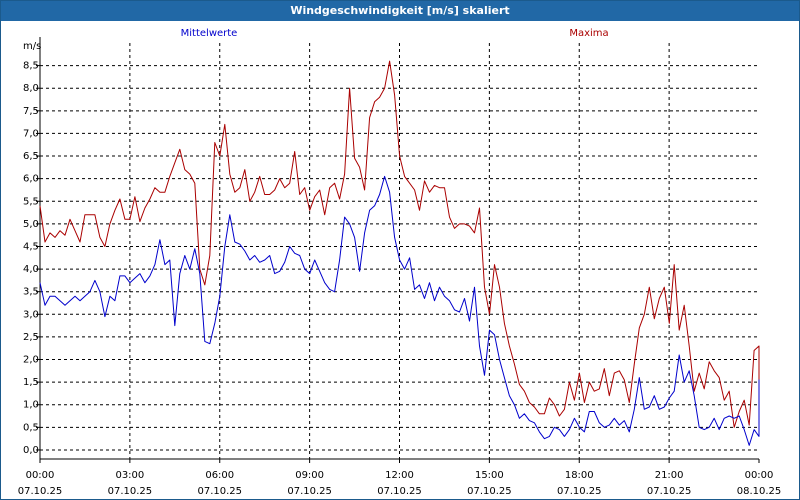  Describe the element at coordinates (31, 292) in the screenshot. I see `y-tick-label: 3,5` at that location.